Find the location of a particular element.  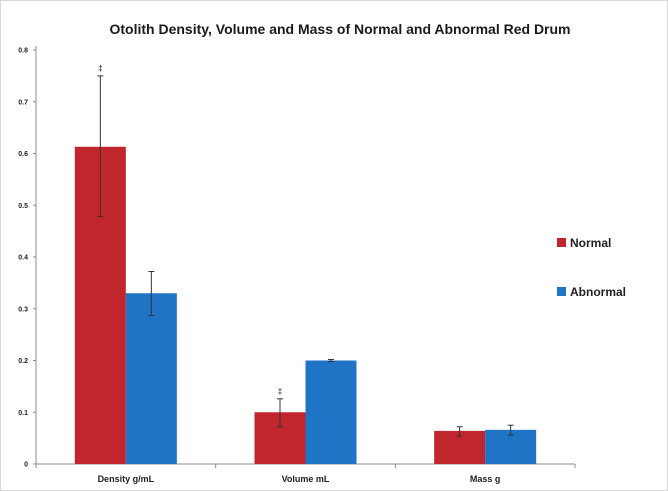

y-tick-label: 0.4 is located at coordinates (23, 258).